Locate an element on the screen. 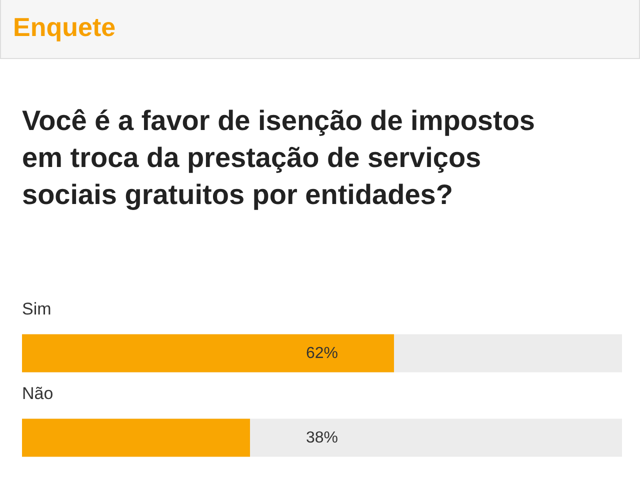 Image resolution: width=640 pixels, height=480 pixels. data-label: 38% is located at coordinates (322, 437).